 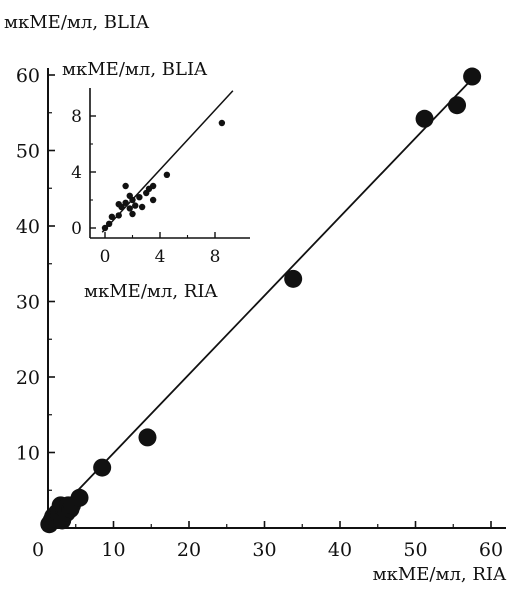 What do you see at coordinates (28, 378) in the screenshot?
I see `main-y-tick-label: 20` at bounding box center [28, 378].